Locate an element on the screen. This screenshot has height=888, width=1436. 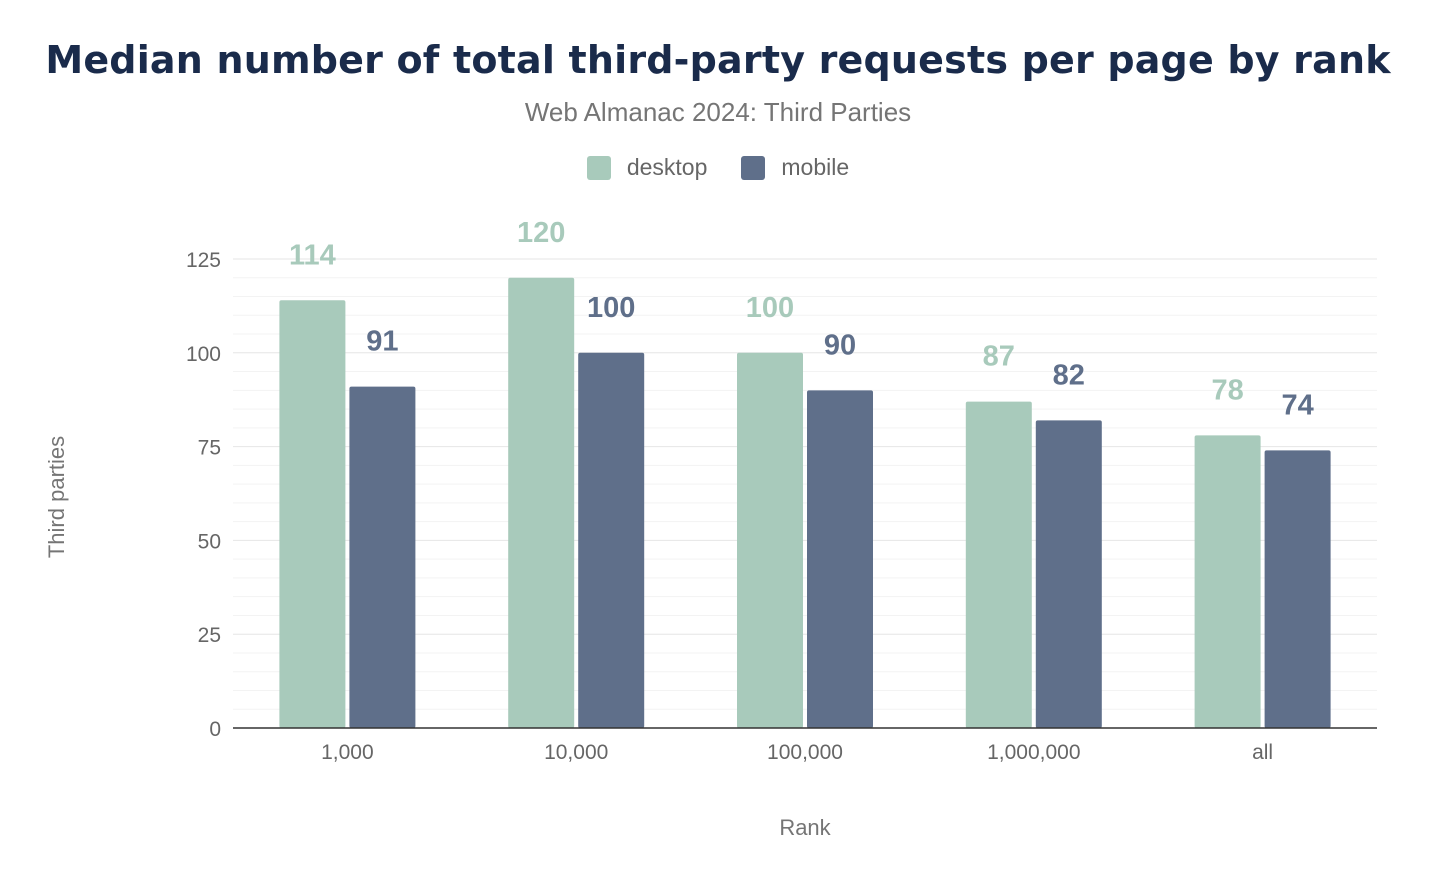
legend: desktop mobile is located at coordinates (718, 167).